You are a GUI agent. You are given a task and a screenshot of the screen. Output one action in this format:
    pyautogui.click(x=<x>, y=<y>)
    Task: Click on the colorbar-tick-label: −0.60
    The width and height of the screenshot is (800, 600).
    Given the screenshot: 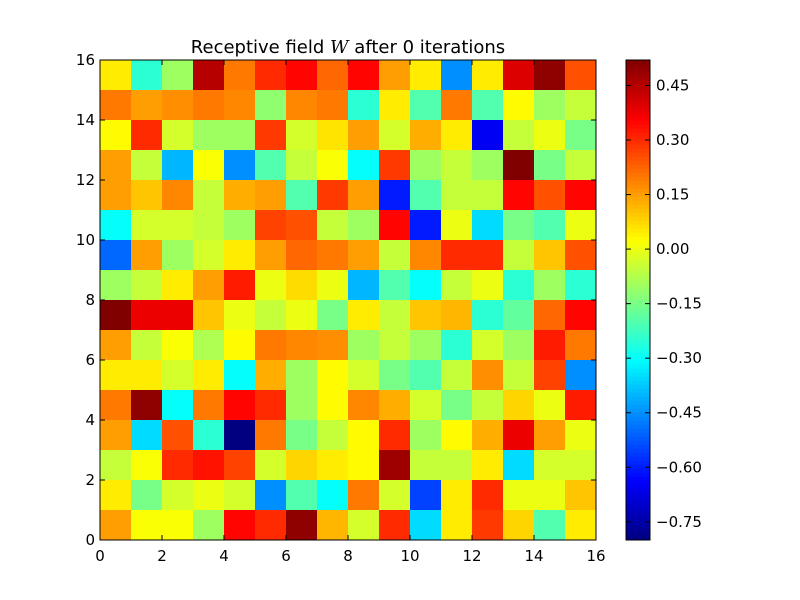 What is the action you would take?
    pyautogui.click(x=679, y=467)
    